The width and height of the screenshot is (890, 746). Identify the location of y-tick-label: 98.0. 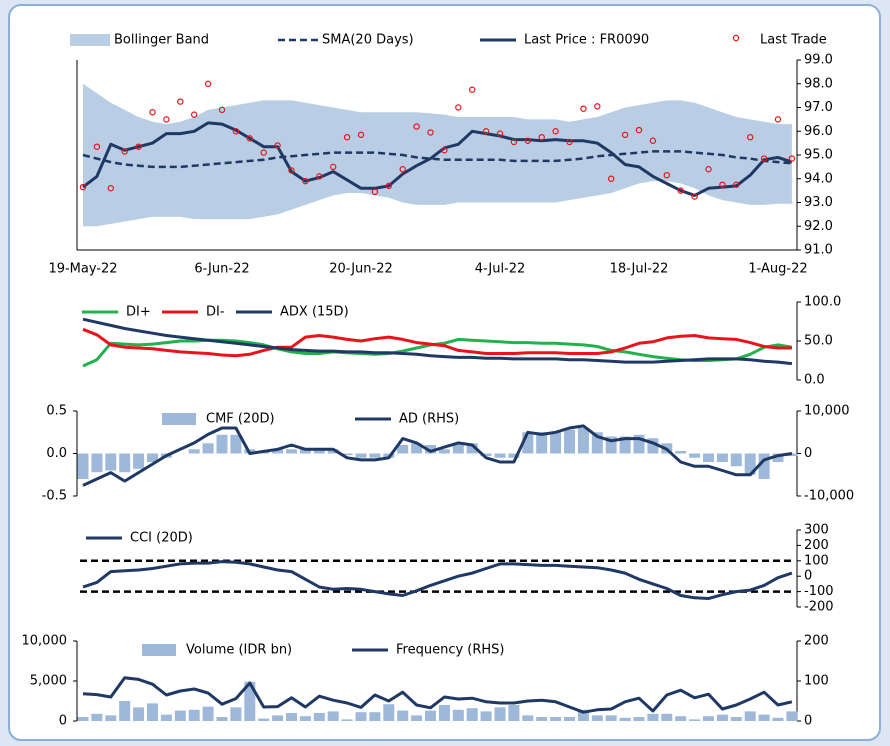
(818, 83).